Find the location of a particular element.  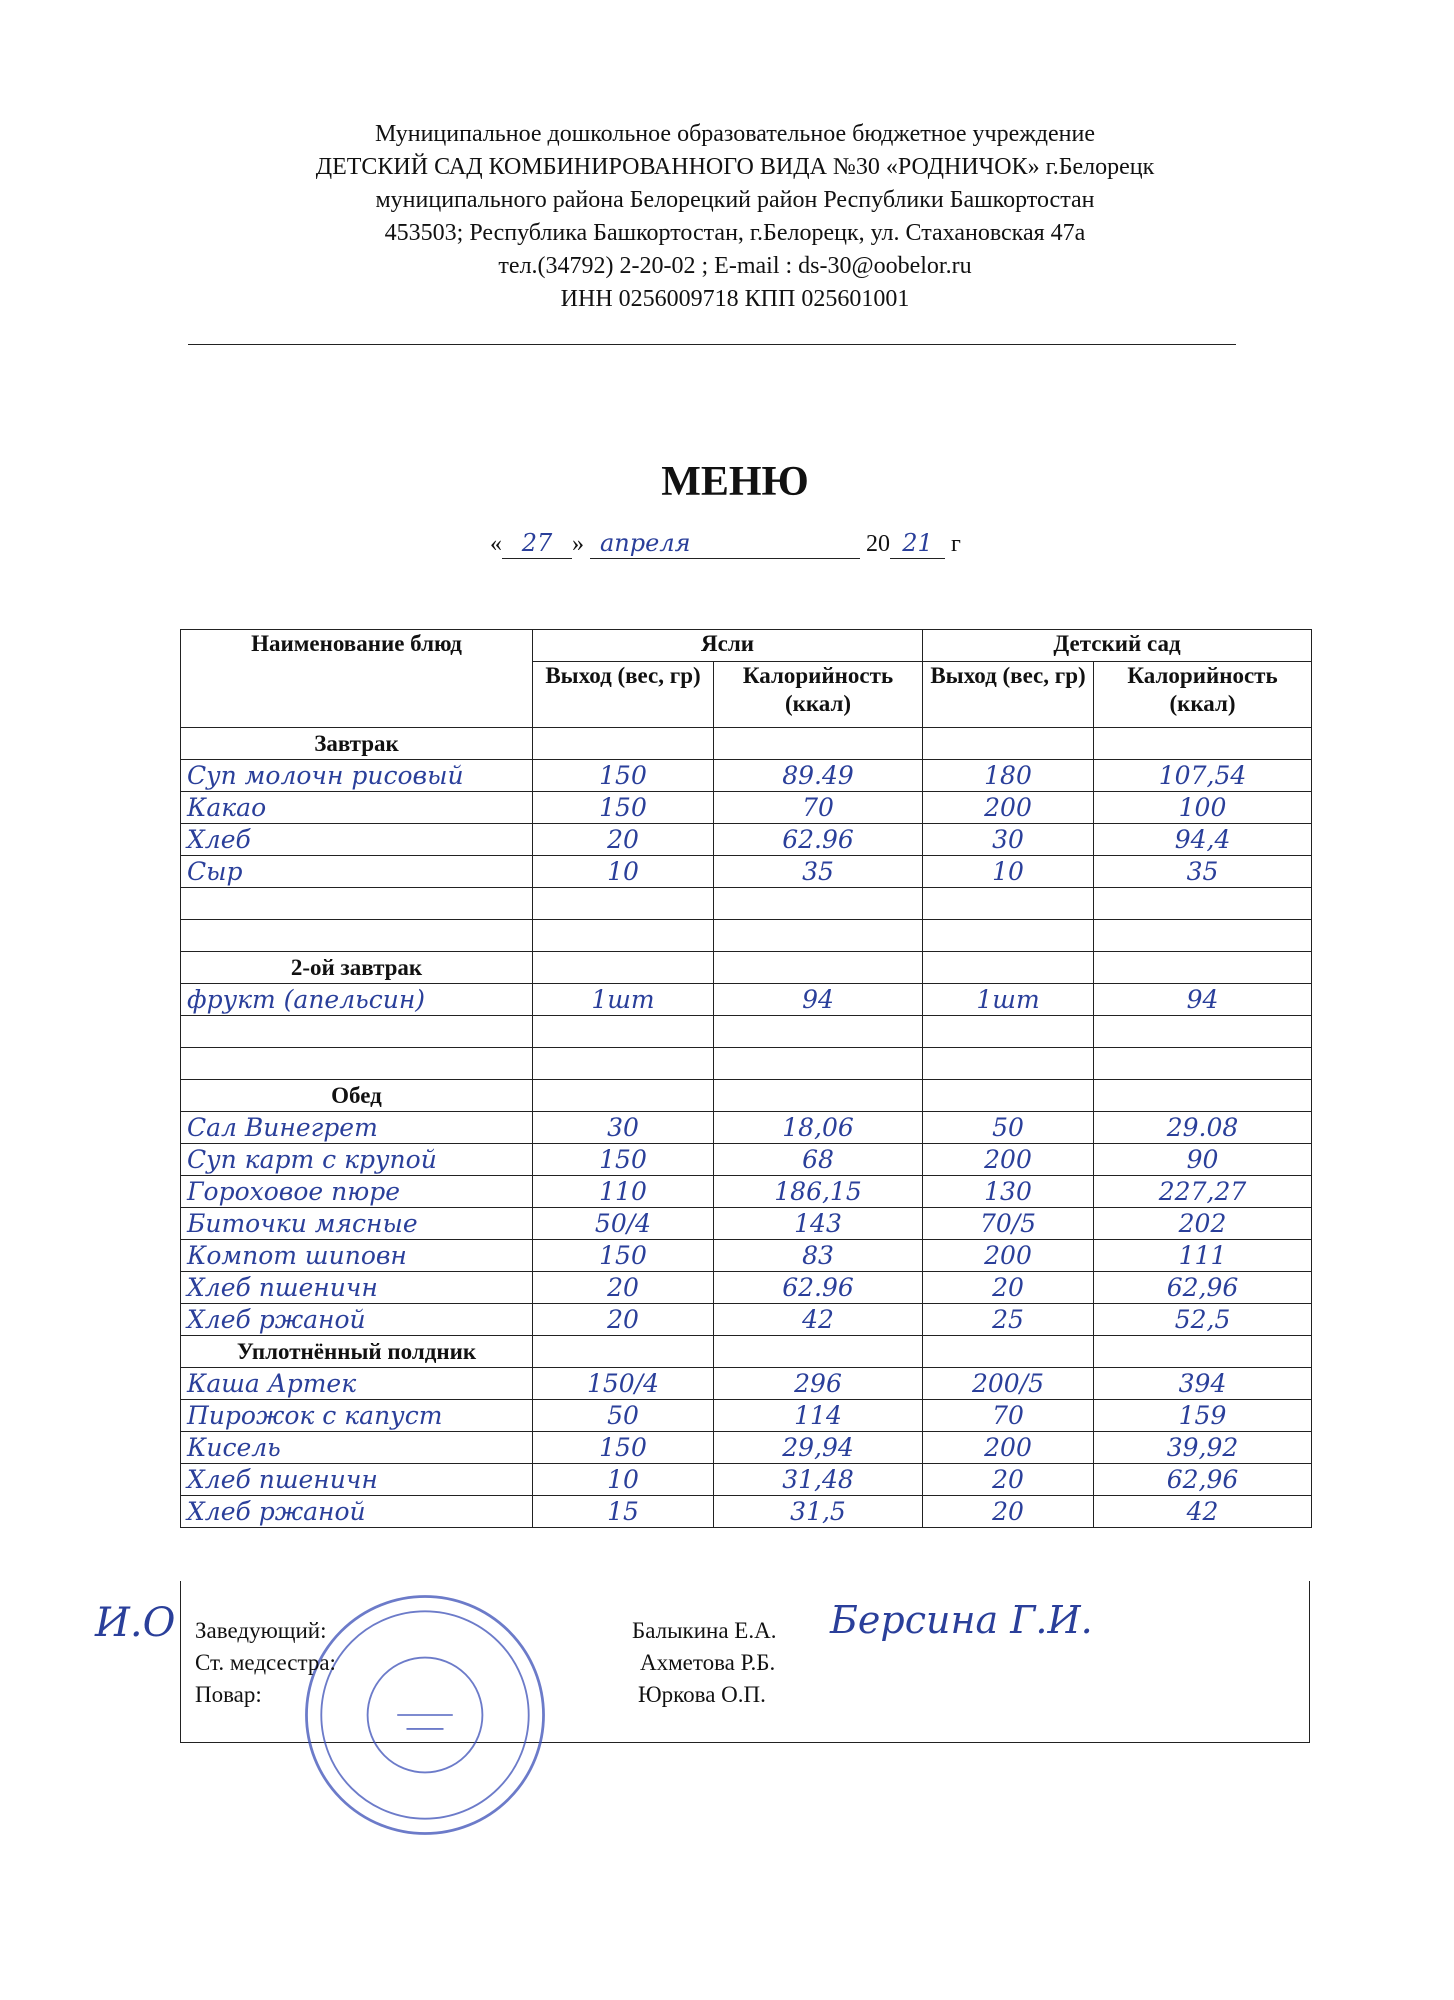

kindergarten-calories: 107,54 is located at coordinates (1203, 775).